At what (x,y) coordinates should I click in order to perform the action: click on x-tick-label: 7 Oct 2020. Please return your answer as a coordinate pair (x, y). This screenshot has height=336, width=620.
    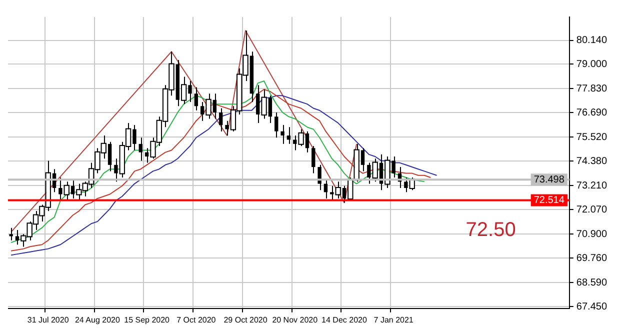
    Looking at the image, I should click on (196, 319).